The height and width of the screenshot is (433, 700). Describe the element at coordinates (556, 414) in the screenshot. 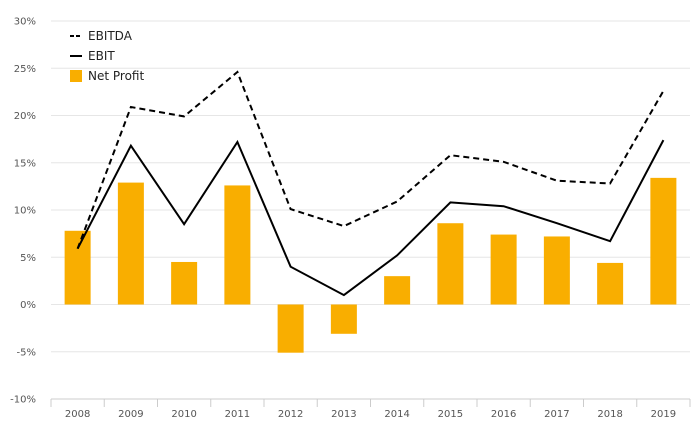

I see `x-tick-label: 2017` at that location.